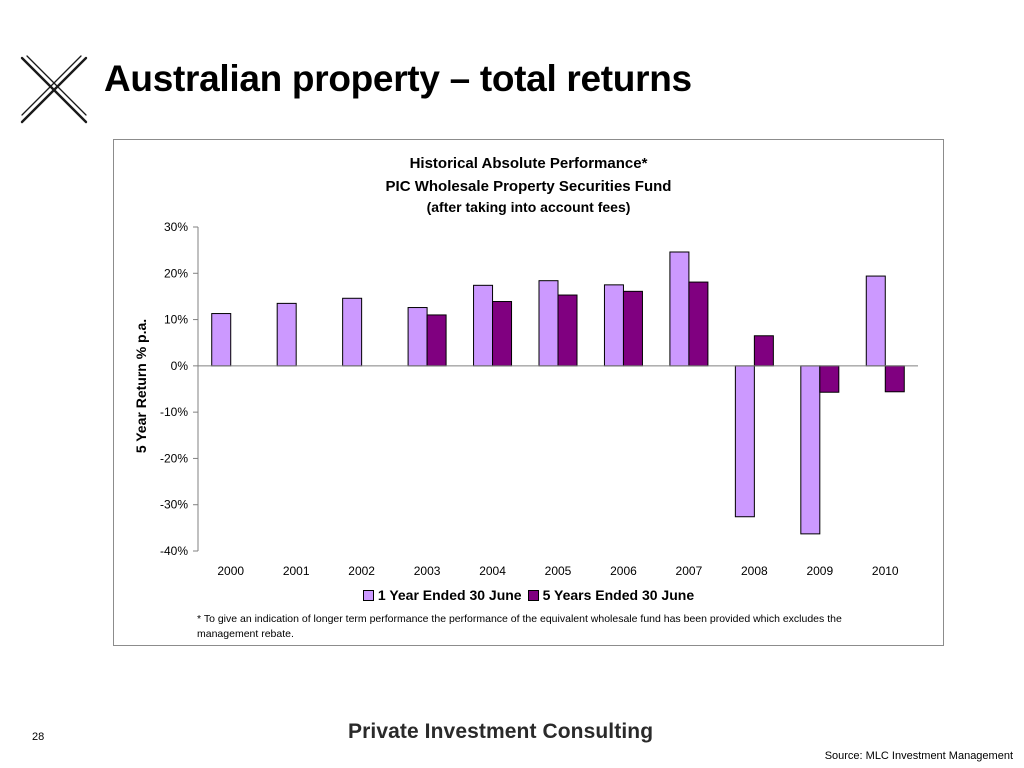 The width and height of the screenshot is (1024, 768). What do you see at coordinates (744, 441) in the screenshot?
I see `bar-1-year-2008` at bounding box center [744, 441].